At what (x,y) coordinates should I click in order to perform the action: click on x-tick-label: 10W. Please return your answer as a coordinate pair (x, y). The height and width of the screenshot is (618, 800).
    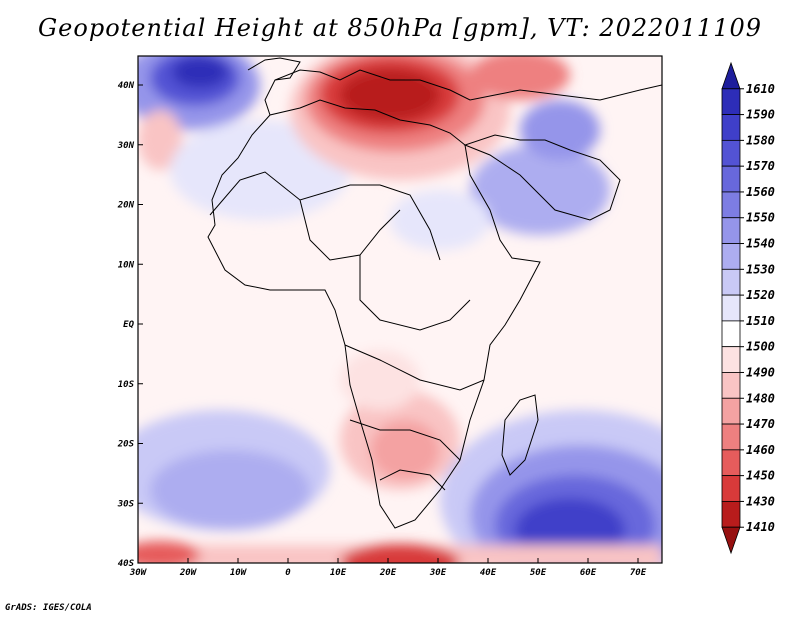
    Looking at the image, I should click on (239, 573).